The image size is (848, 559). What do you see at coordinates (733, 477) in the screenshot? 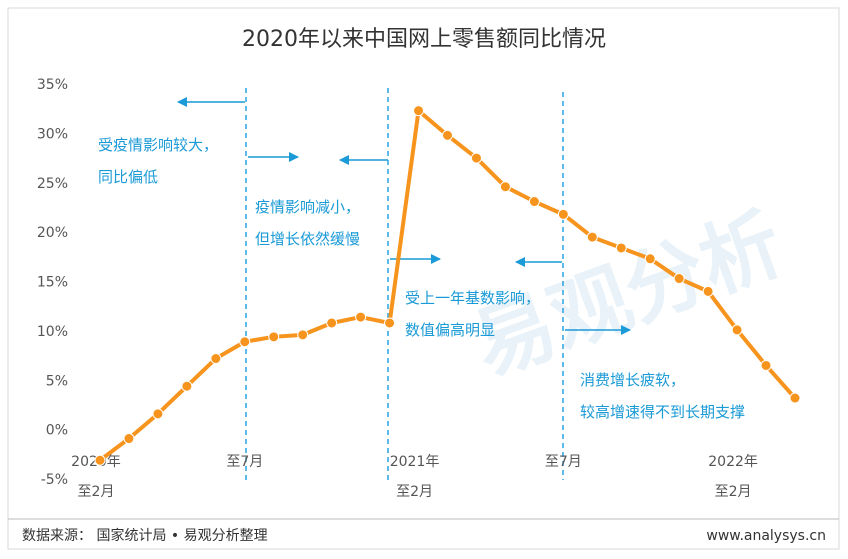
I see `x-tick-label: 2022年至2月` at bounding box center [733, 477].